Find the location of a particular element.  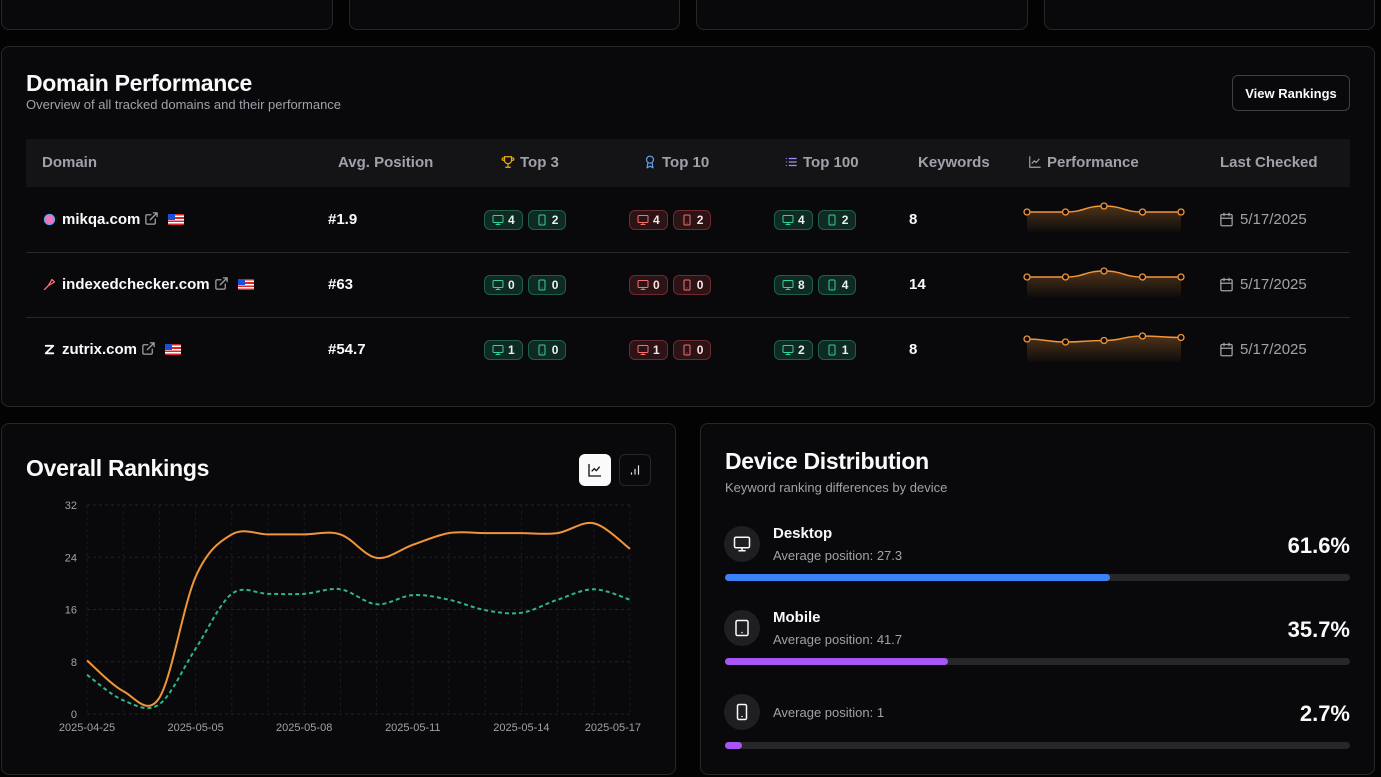

keywords: 14 is located at coordinates (917, 284).